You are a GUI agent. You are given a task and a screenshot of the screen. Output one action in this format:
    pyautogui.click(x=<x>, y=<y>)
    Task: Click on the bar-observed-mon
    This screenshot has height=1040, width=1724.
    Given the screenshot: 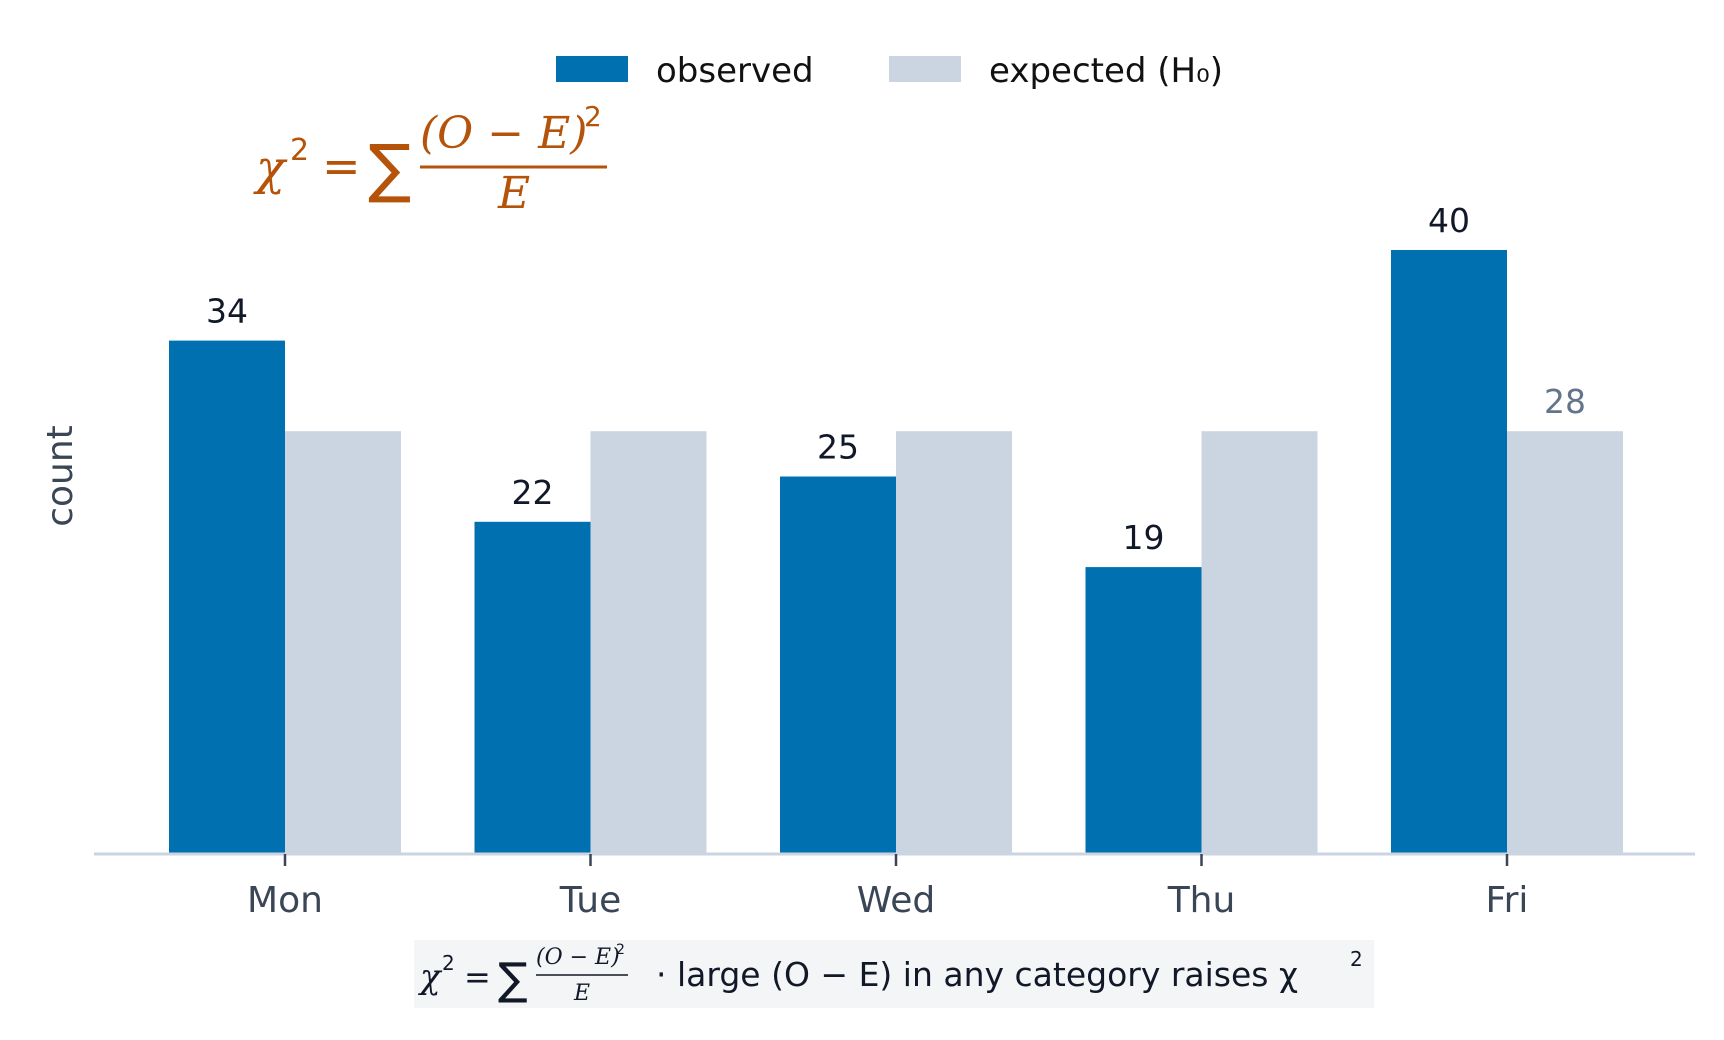 What is the action you would take?
    pyautogui.click(x=227, y=597)
    